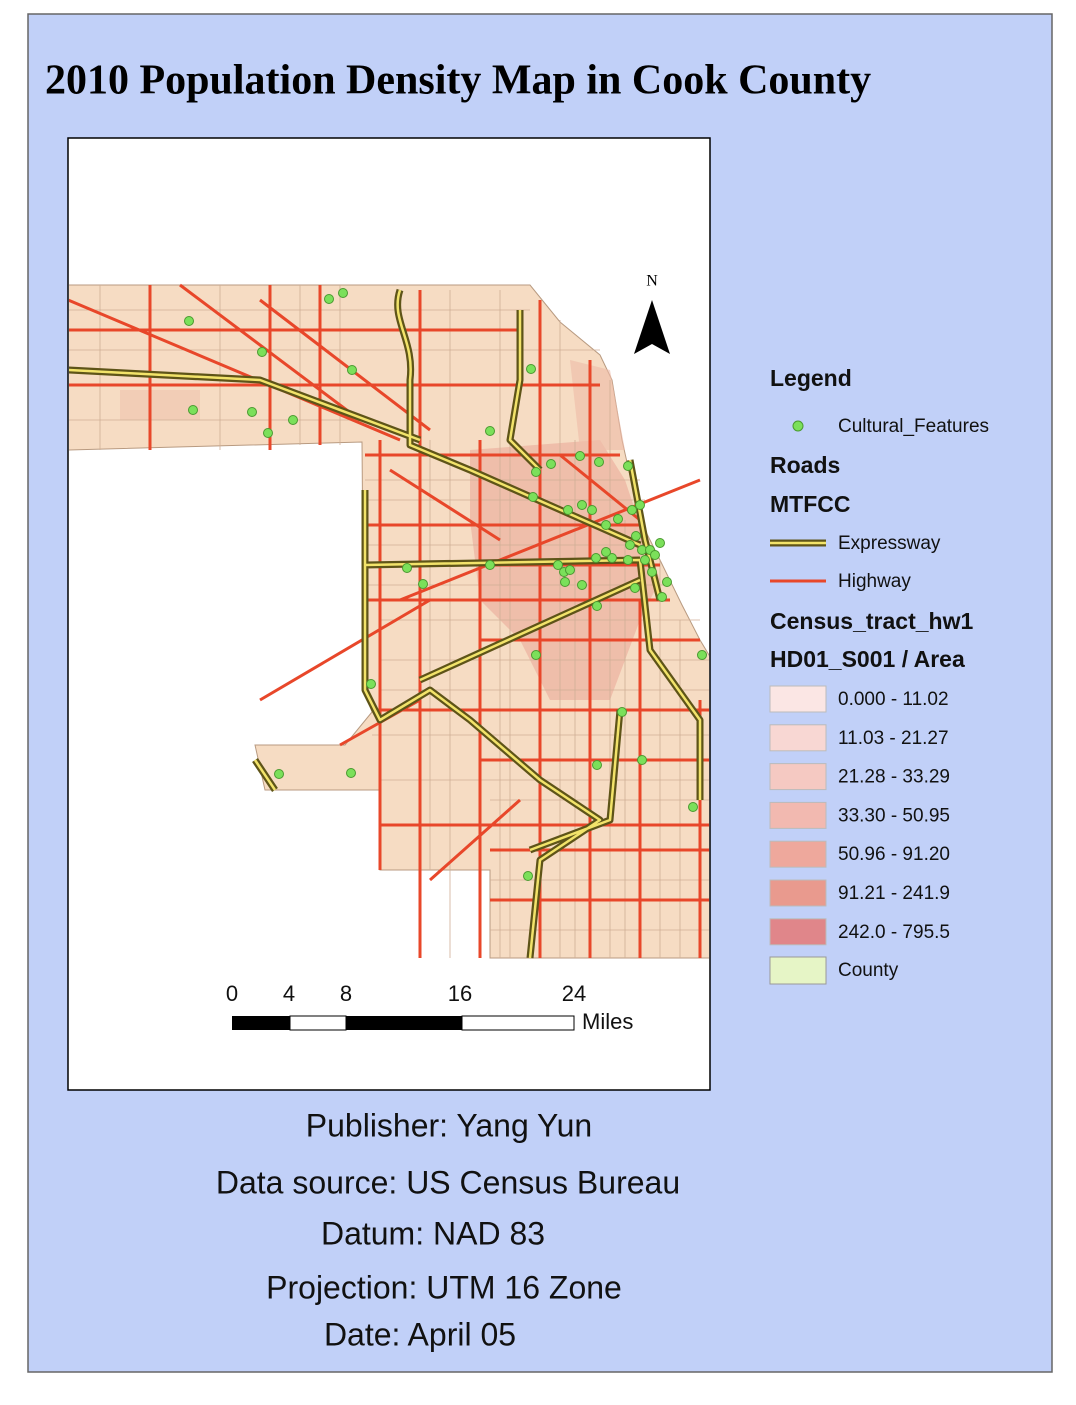 The height and width of the screenshot is (1405, 1076). I want to click on scale-unit: Miles, so click(607, 1021).